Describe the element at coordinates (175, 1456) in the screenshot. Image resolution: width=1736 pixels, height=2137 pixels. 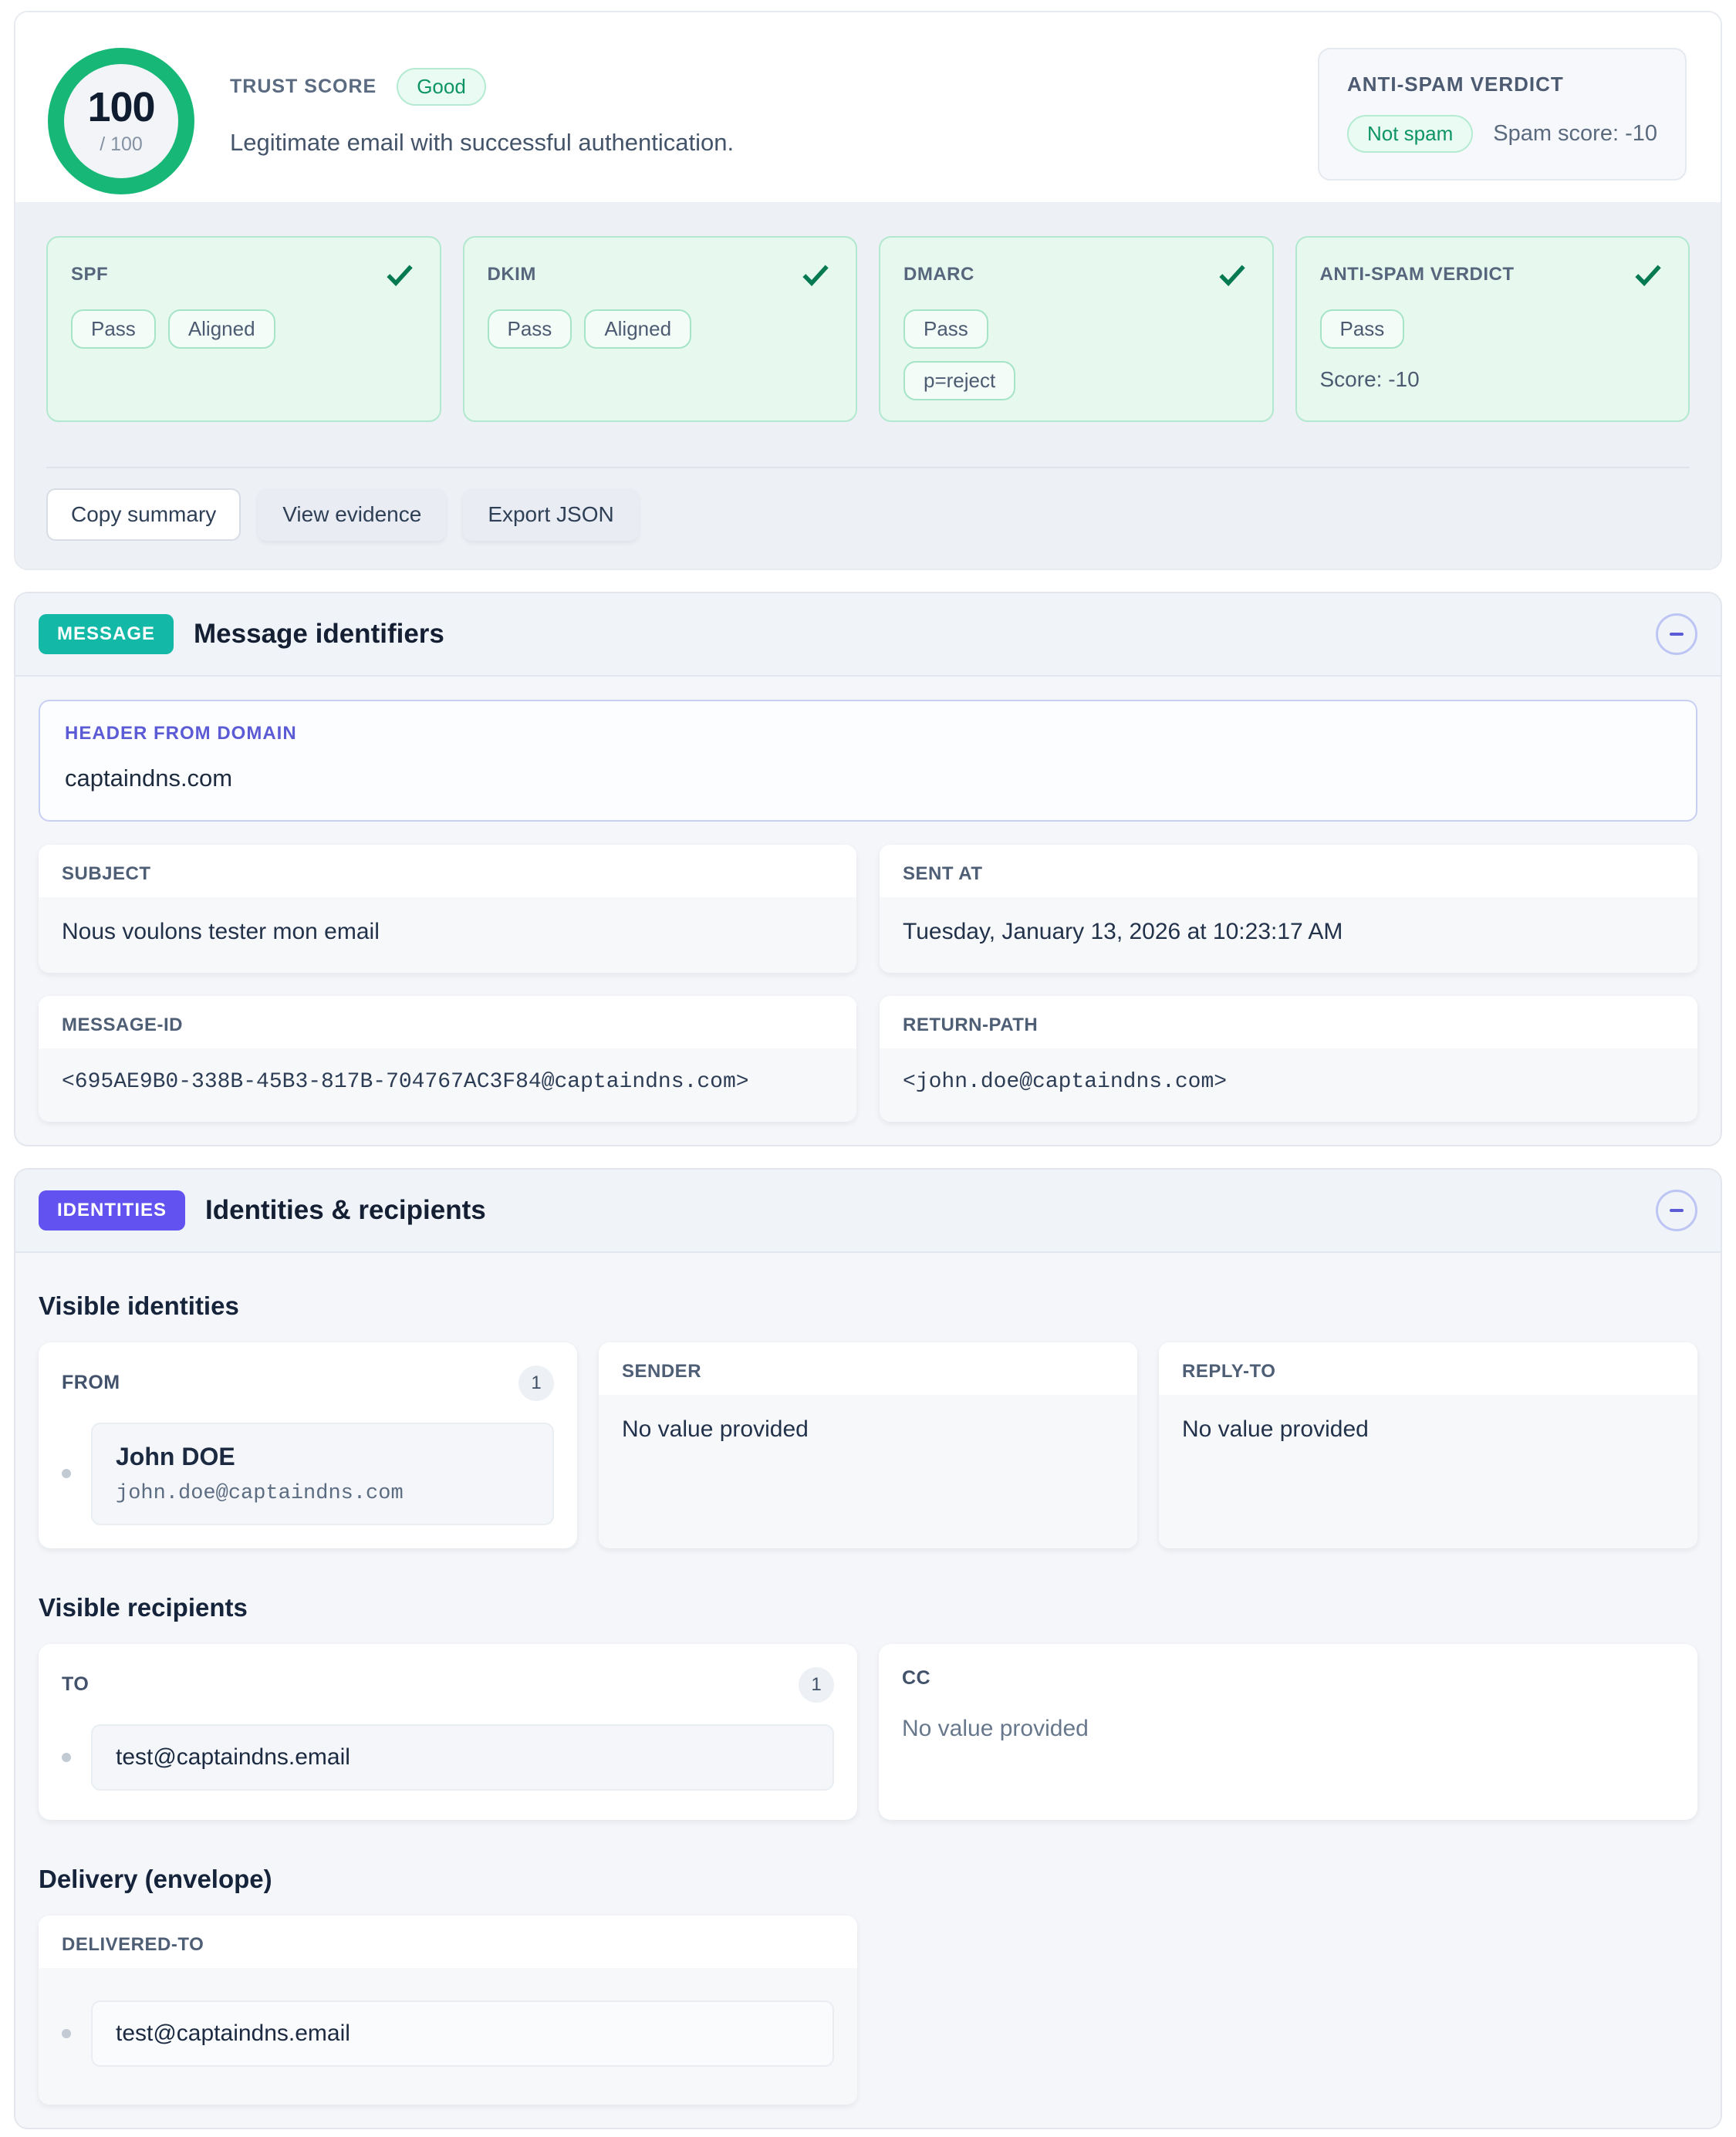
I see `from-name: John DOE` at that location.